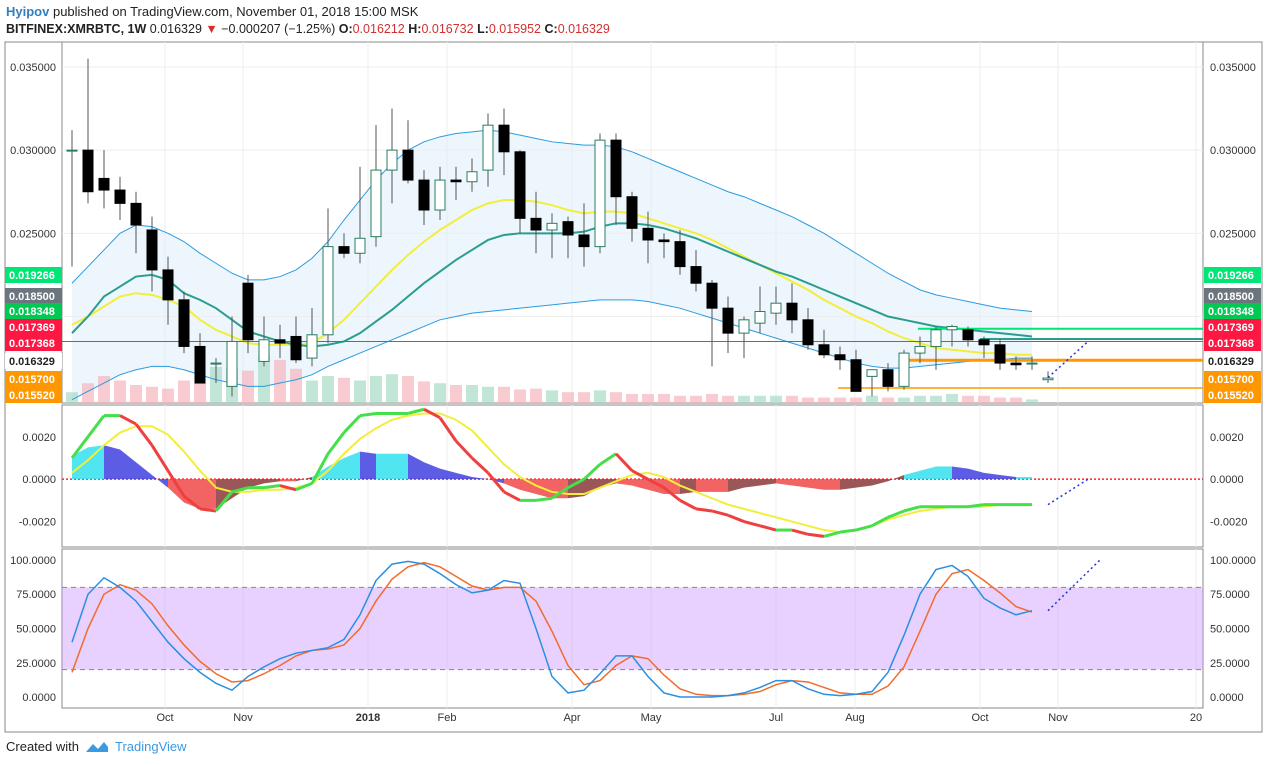 Image resolution: width=1267 pixels, height=765 pixels. Describe the element at coordinates (1233, 234) in the screenshot. I see `price-tick-right: 0.025000` at that location.